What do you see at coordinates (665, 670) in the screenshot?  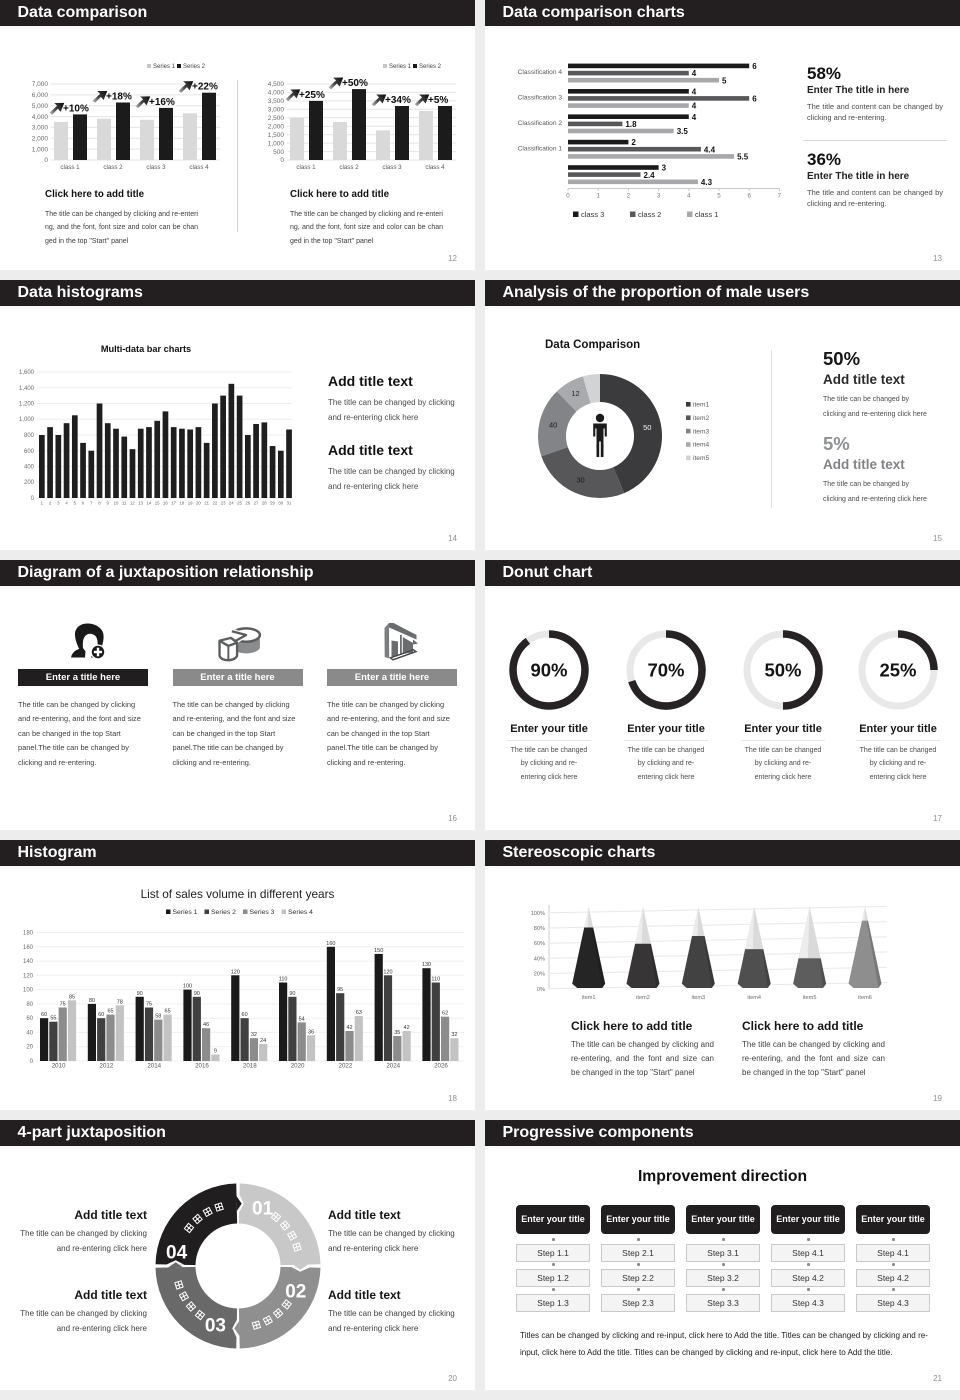 I see `svg-text: 70%` at bounding box center [665, 670].